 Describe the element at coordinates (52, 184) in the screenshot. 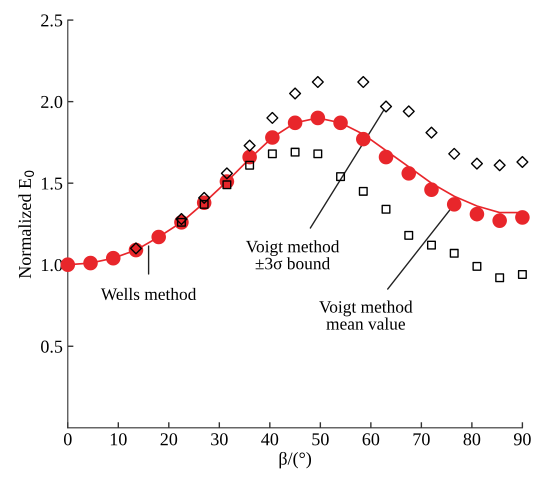

I see `y-tick-label: 1.5` at that location.